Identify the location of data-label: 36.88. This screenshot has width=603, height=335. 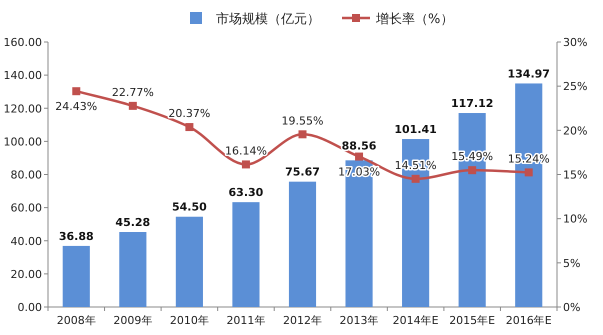
(76, 236).